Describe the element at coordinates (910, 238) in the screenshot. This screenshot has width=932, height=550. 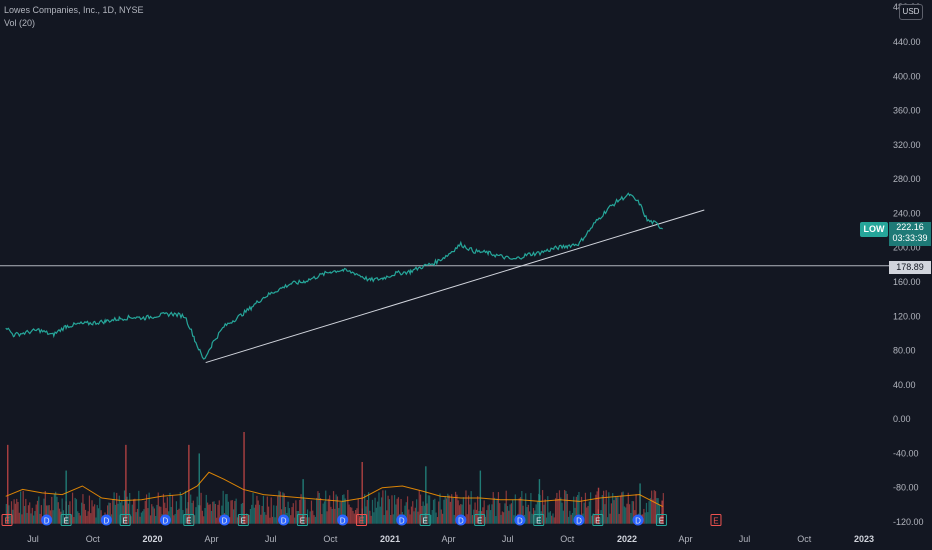
I see `bar-countdown: 03:33:39` at that location.